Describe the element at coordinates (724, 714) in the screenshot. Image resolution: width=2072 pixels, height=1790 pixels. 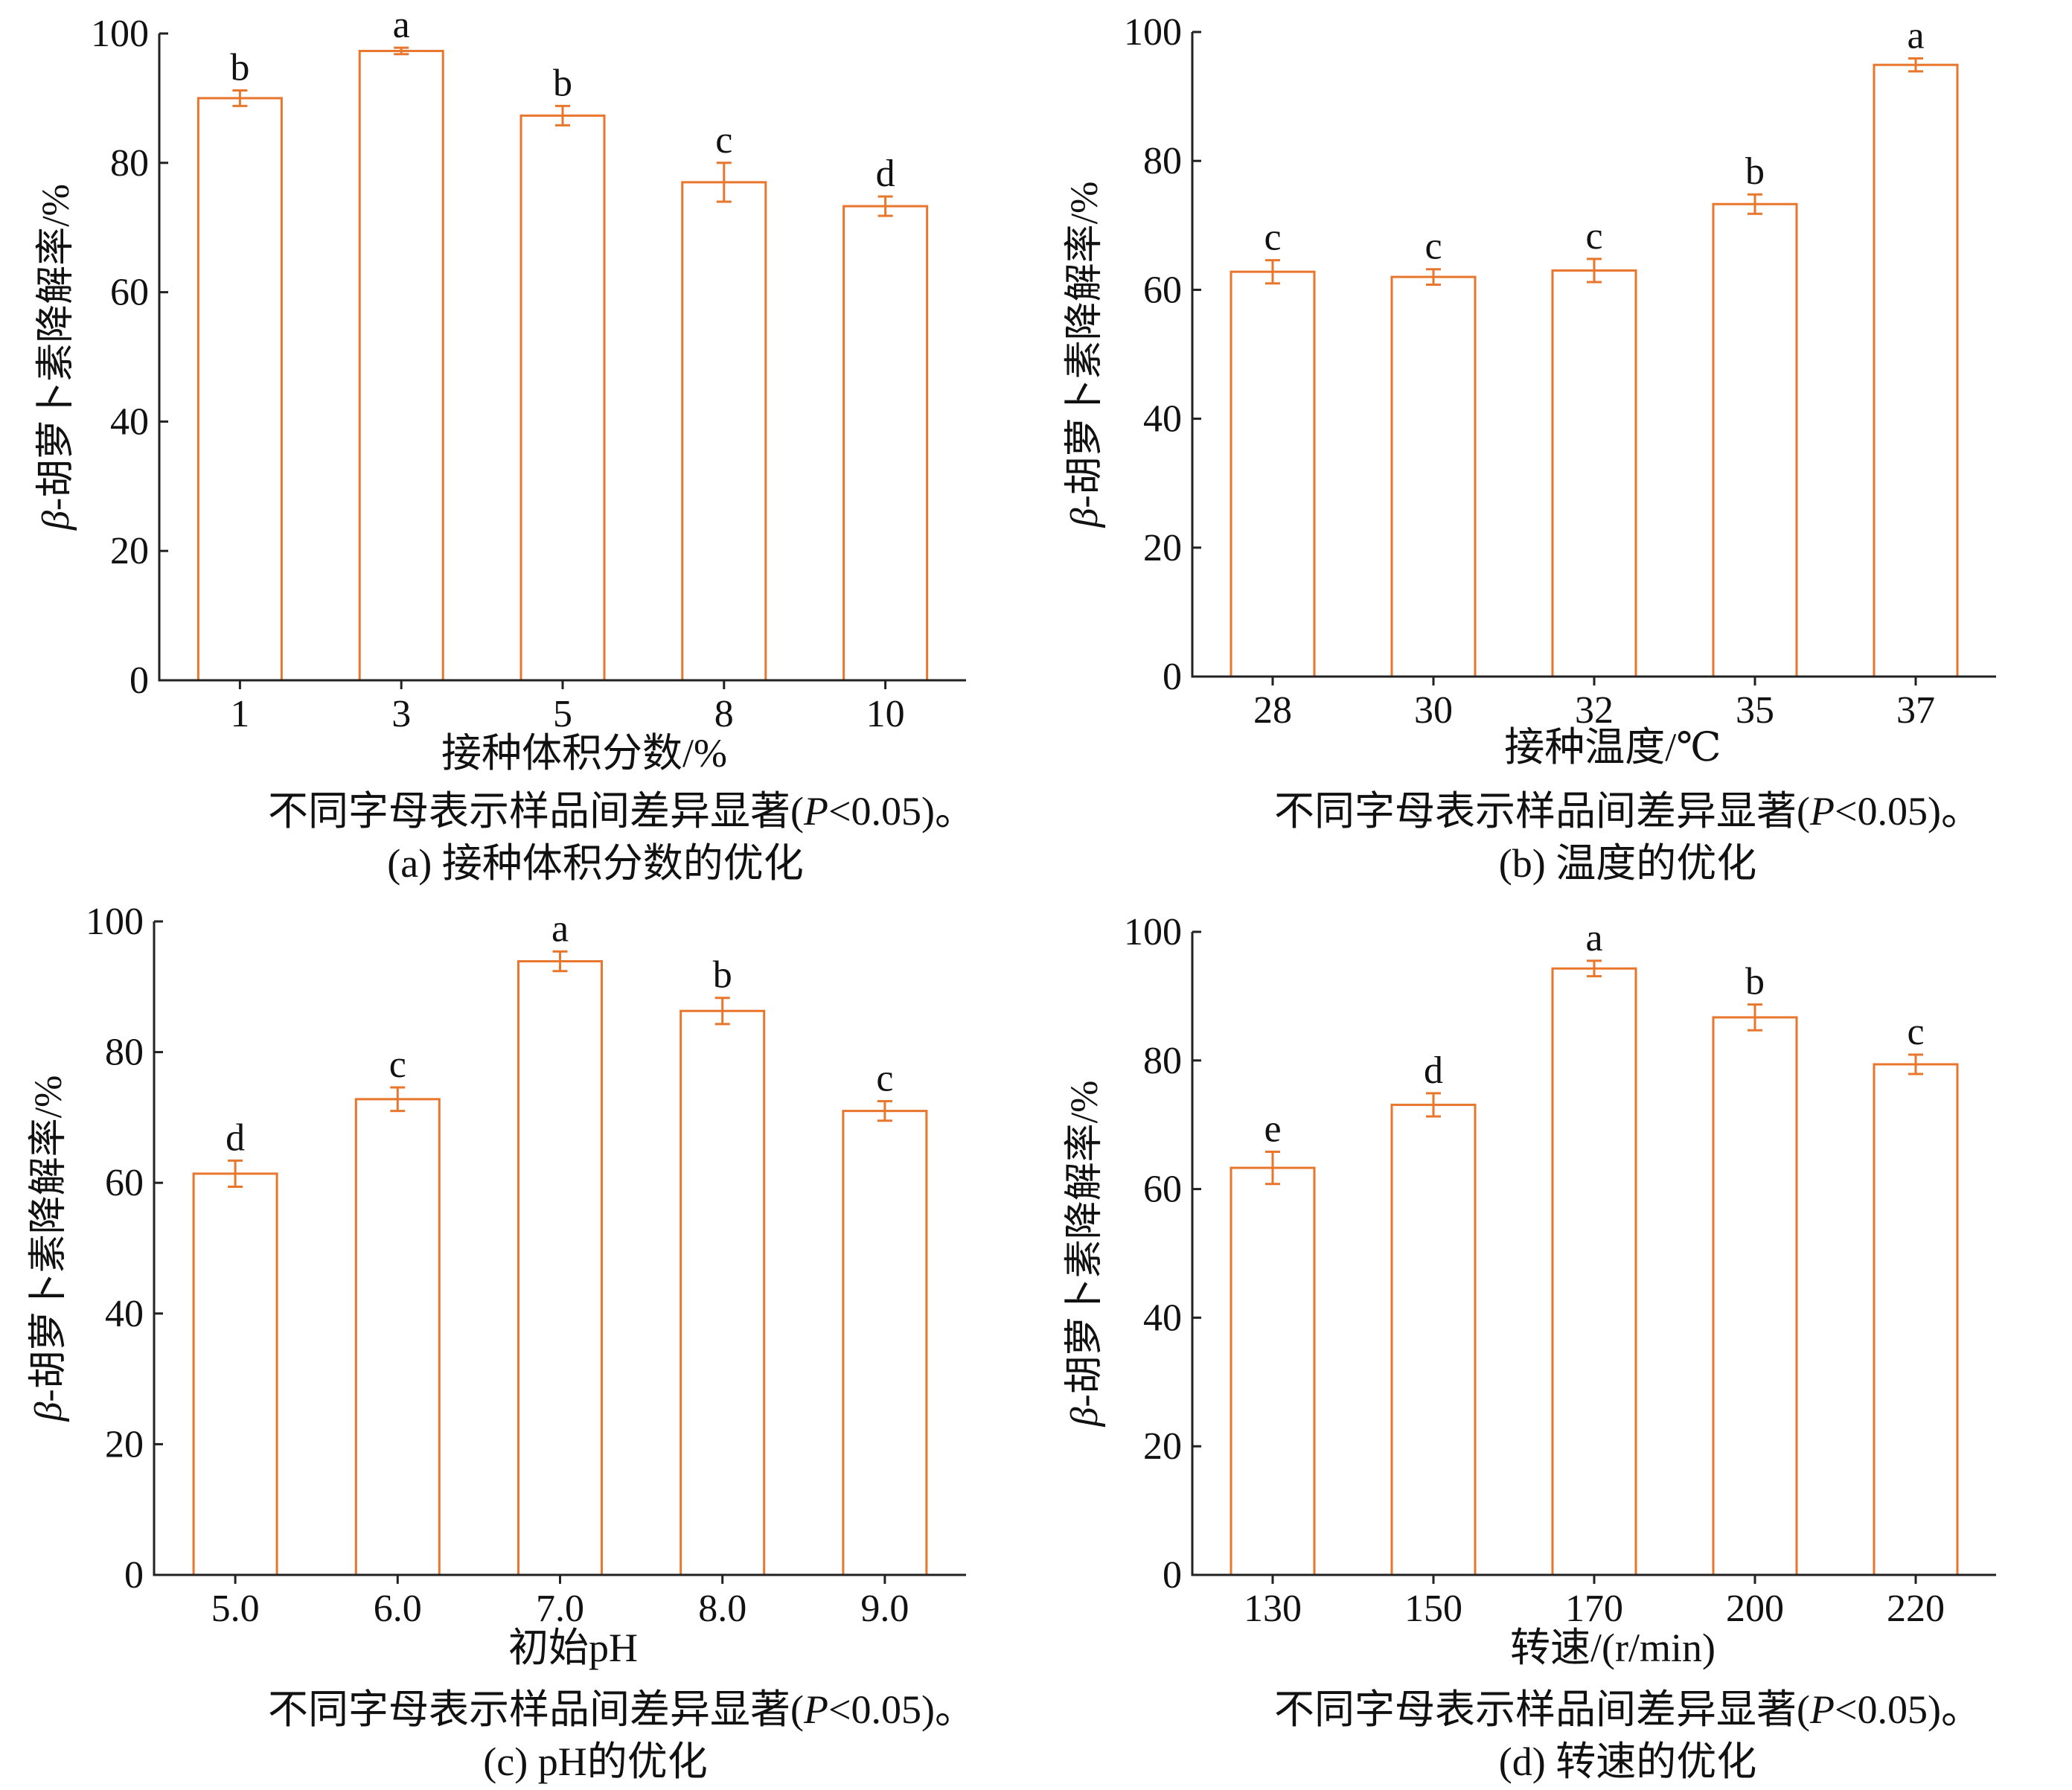
I see `x-tick-label-8: 8` at that location.